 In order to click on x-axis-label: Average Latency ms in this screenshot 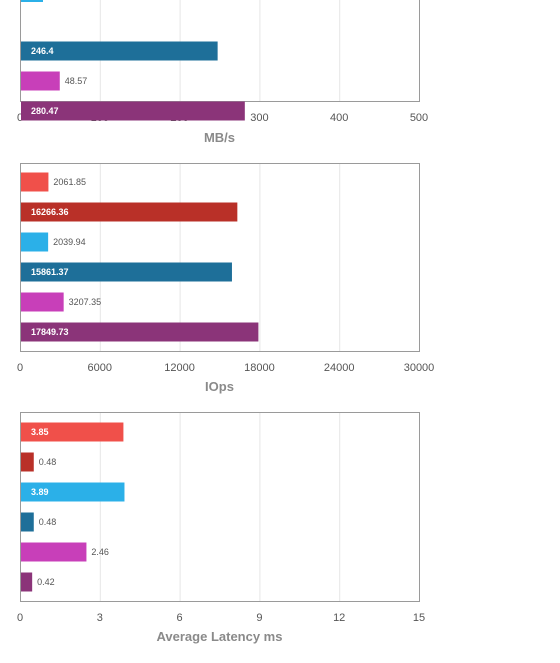, I will do `click(220, 636)`.